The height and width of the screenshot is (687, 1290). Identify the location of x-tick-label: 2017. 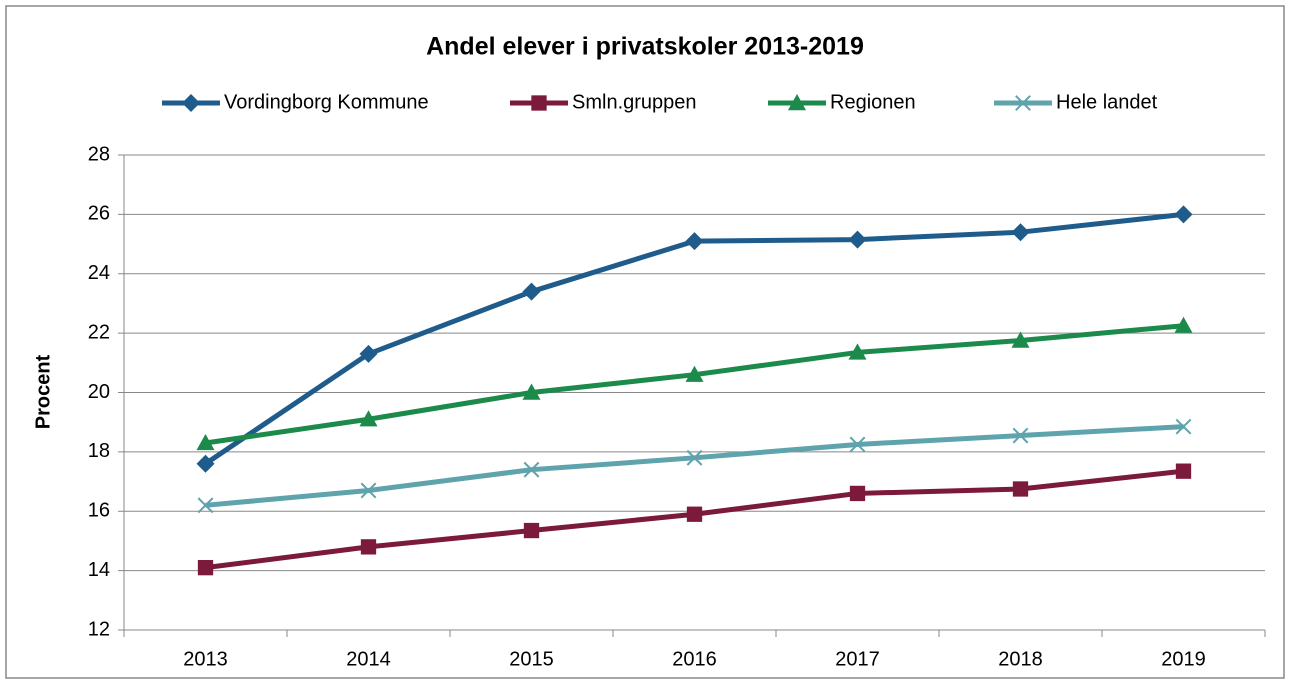
(857, 659).